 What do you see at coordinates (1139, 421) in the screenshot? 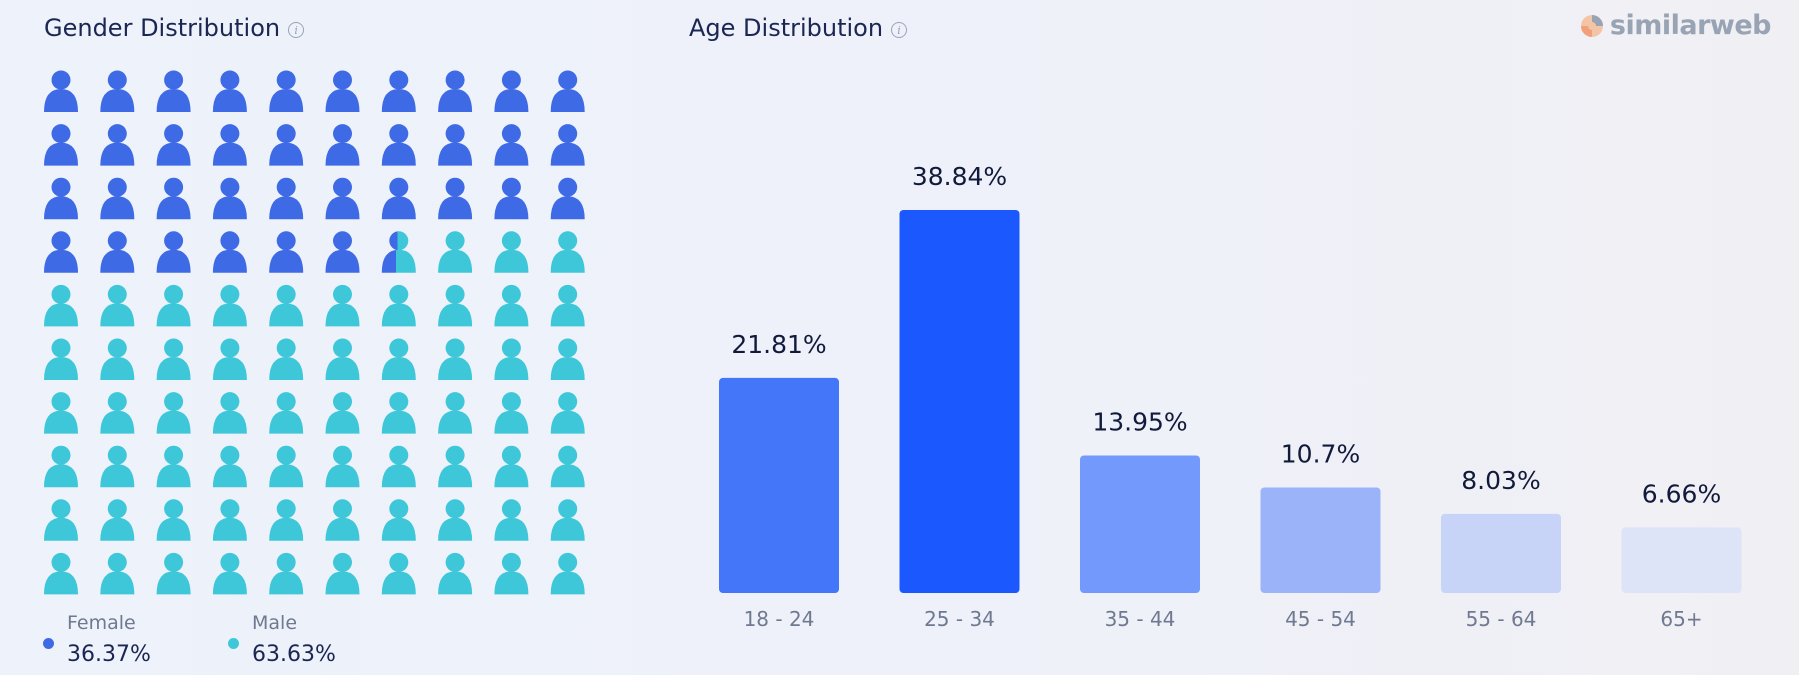
I see `bar-value-label: 13.95%` at bounding box center [1139, 421].